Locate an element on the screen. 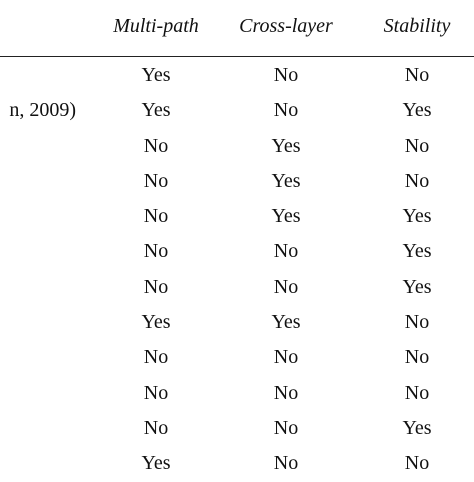  table-row: No Yes Yes is located at coordinates (237, 216).